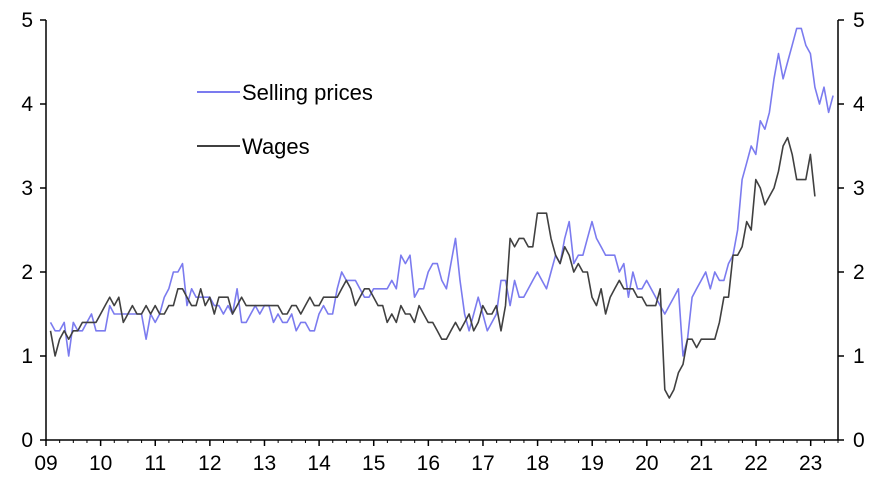 The image size is (886, 489). I want to click on x-tick-label: 13, so click(264, 463).